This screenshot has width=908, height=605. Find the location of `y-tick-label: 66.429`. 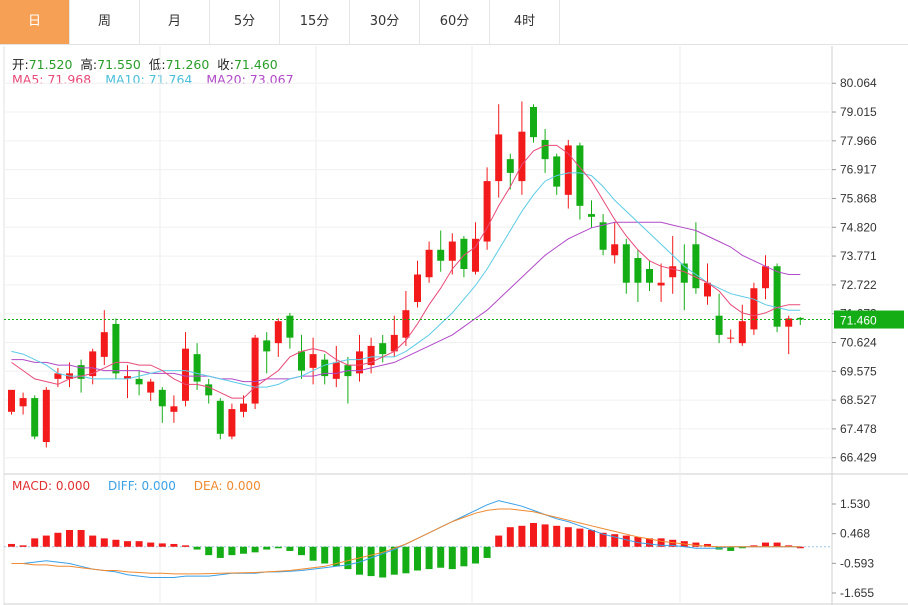

y-tick-label: 66.429 is located at coordinates (858, 458).